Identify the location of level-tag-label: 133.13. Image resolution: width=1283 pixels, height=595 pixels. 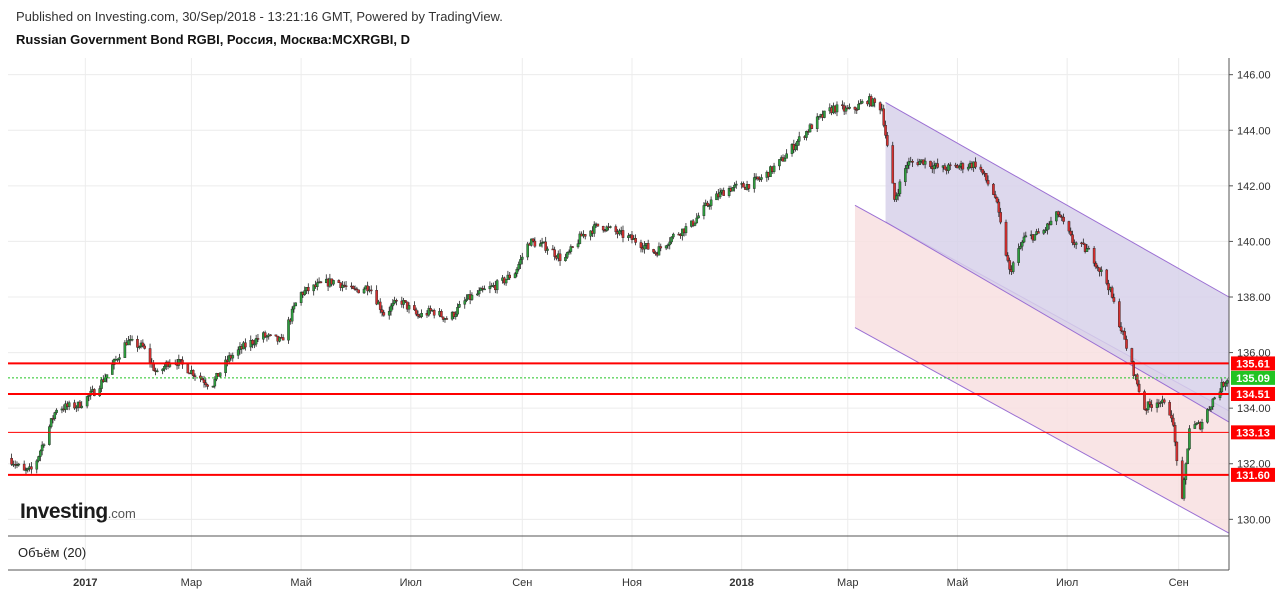
(1253, 433).